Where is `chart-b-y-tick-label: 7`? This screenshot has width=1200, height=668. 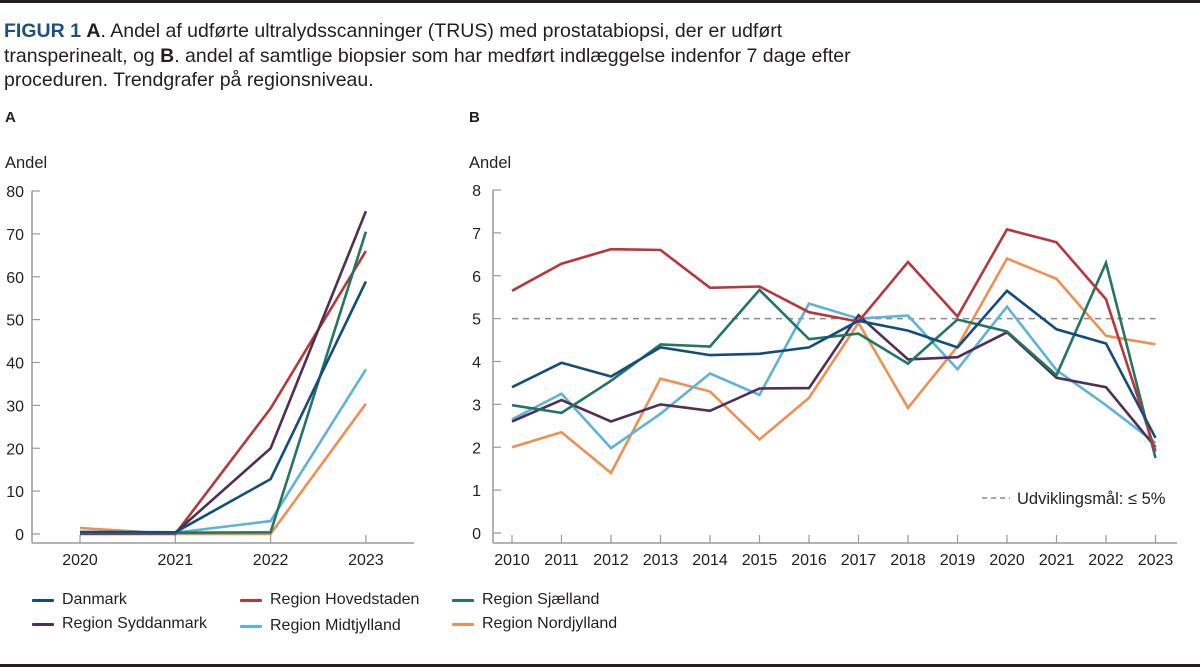 chart-b-y-tick-label: 7 is located at coordinates (476, 234).